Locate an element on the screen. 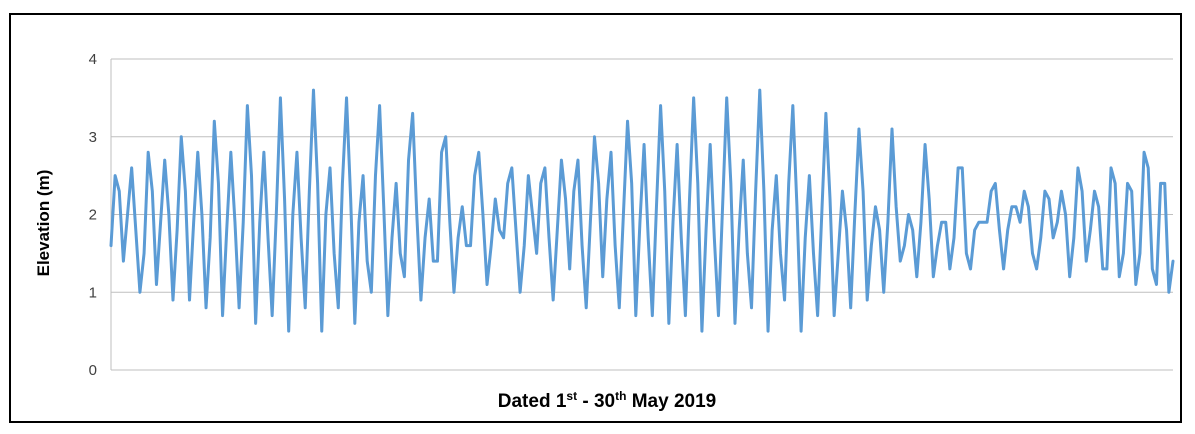 The image size is (1195, 434). x-axis-title-superscript: th is located at coordinates (620, 396).